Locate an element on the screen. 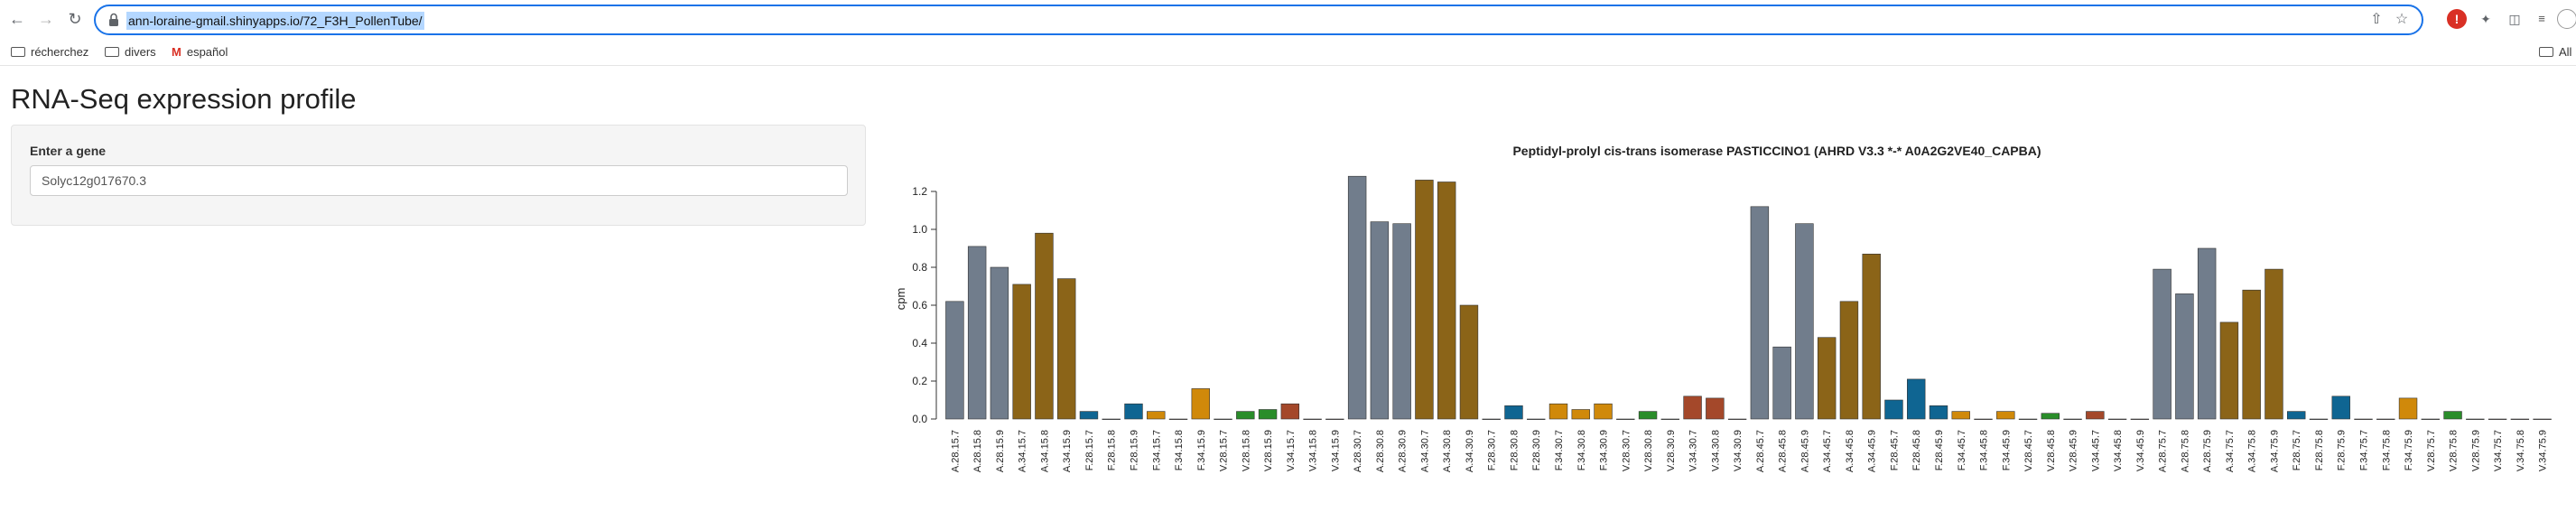  share-icon: ⇧ is located at coordinates (2376, 19).